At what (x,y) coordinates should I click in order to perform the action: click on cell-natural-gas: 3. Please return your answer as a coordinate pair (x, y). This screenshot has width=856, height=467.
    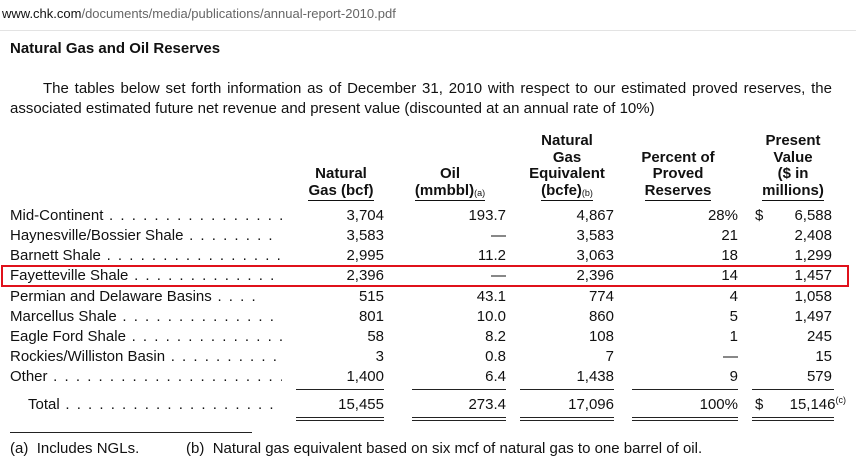
    Looking at the image, I should click on (379, 356).